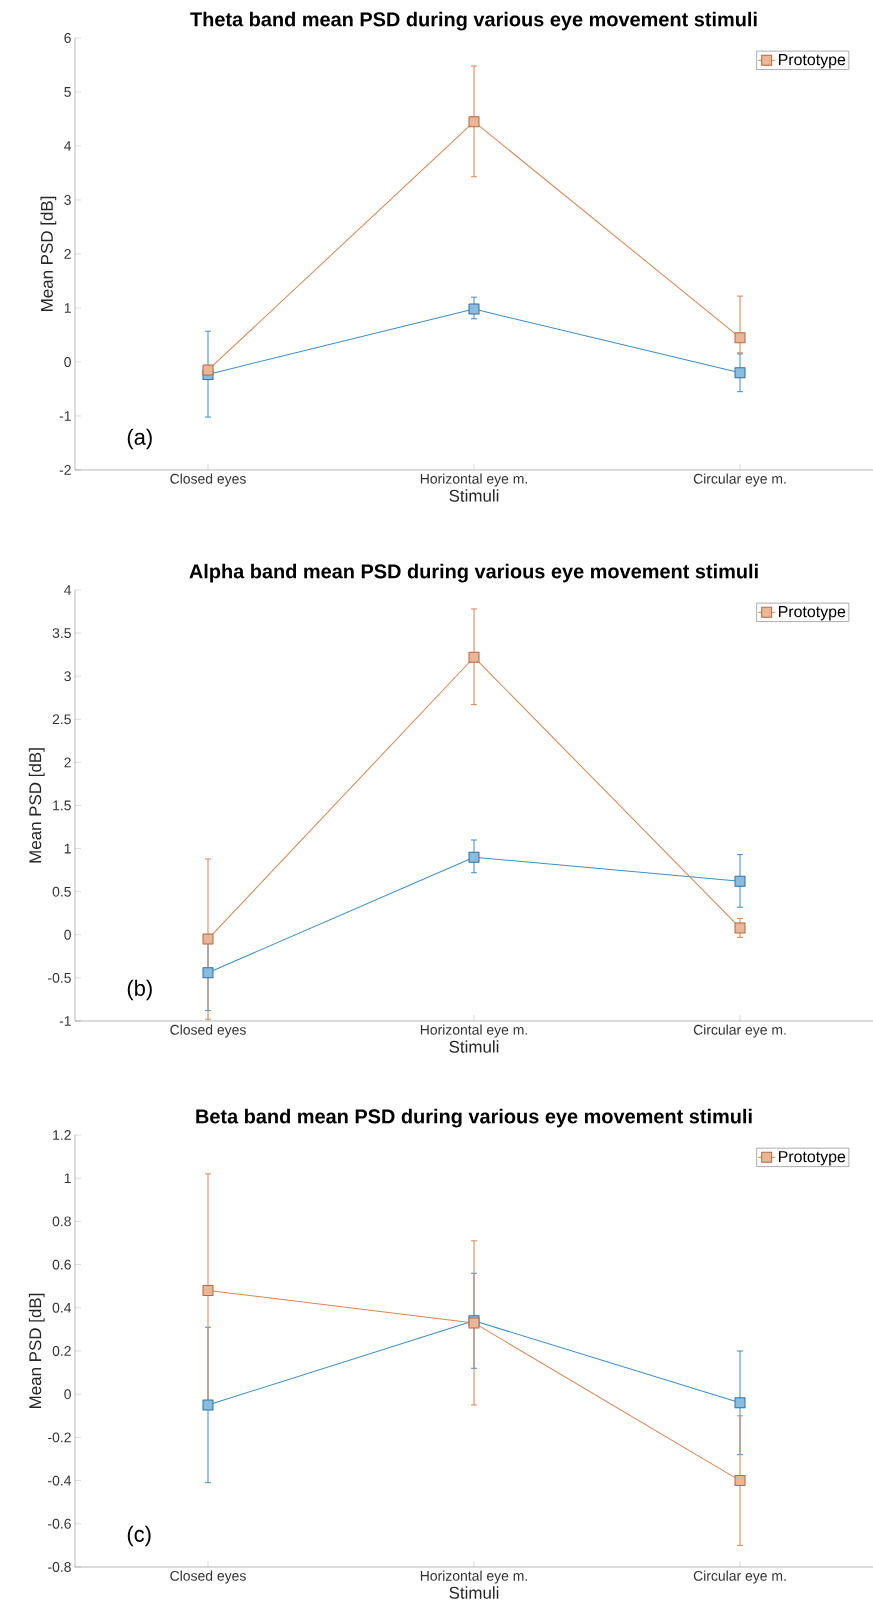  Describe the element at coordinates (59, 1437) in the screenshot. I see `y-tick-label: -0.2` at that location.